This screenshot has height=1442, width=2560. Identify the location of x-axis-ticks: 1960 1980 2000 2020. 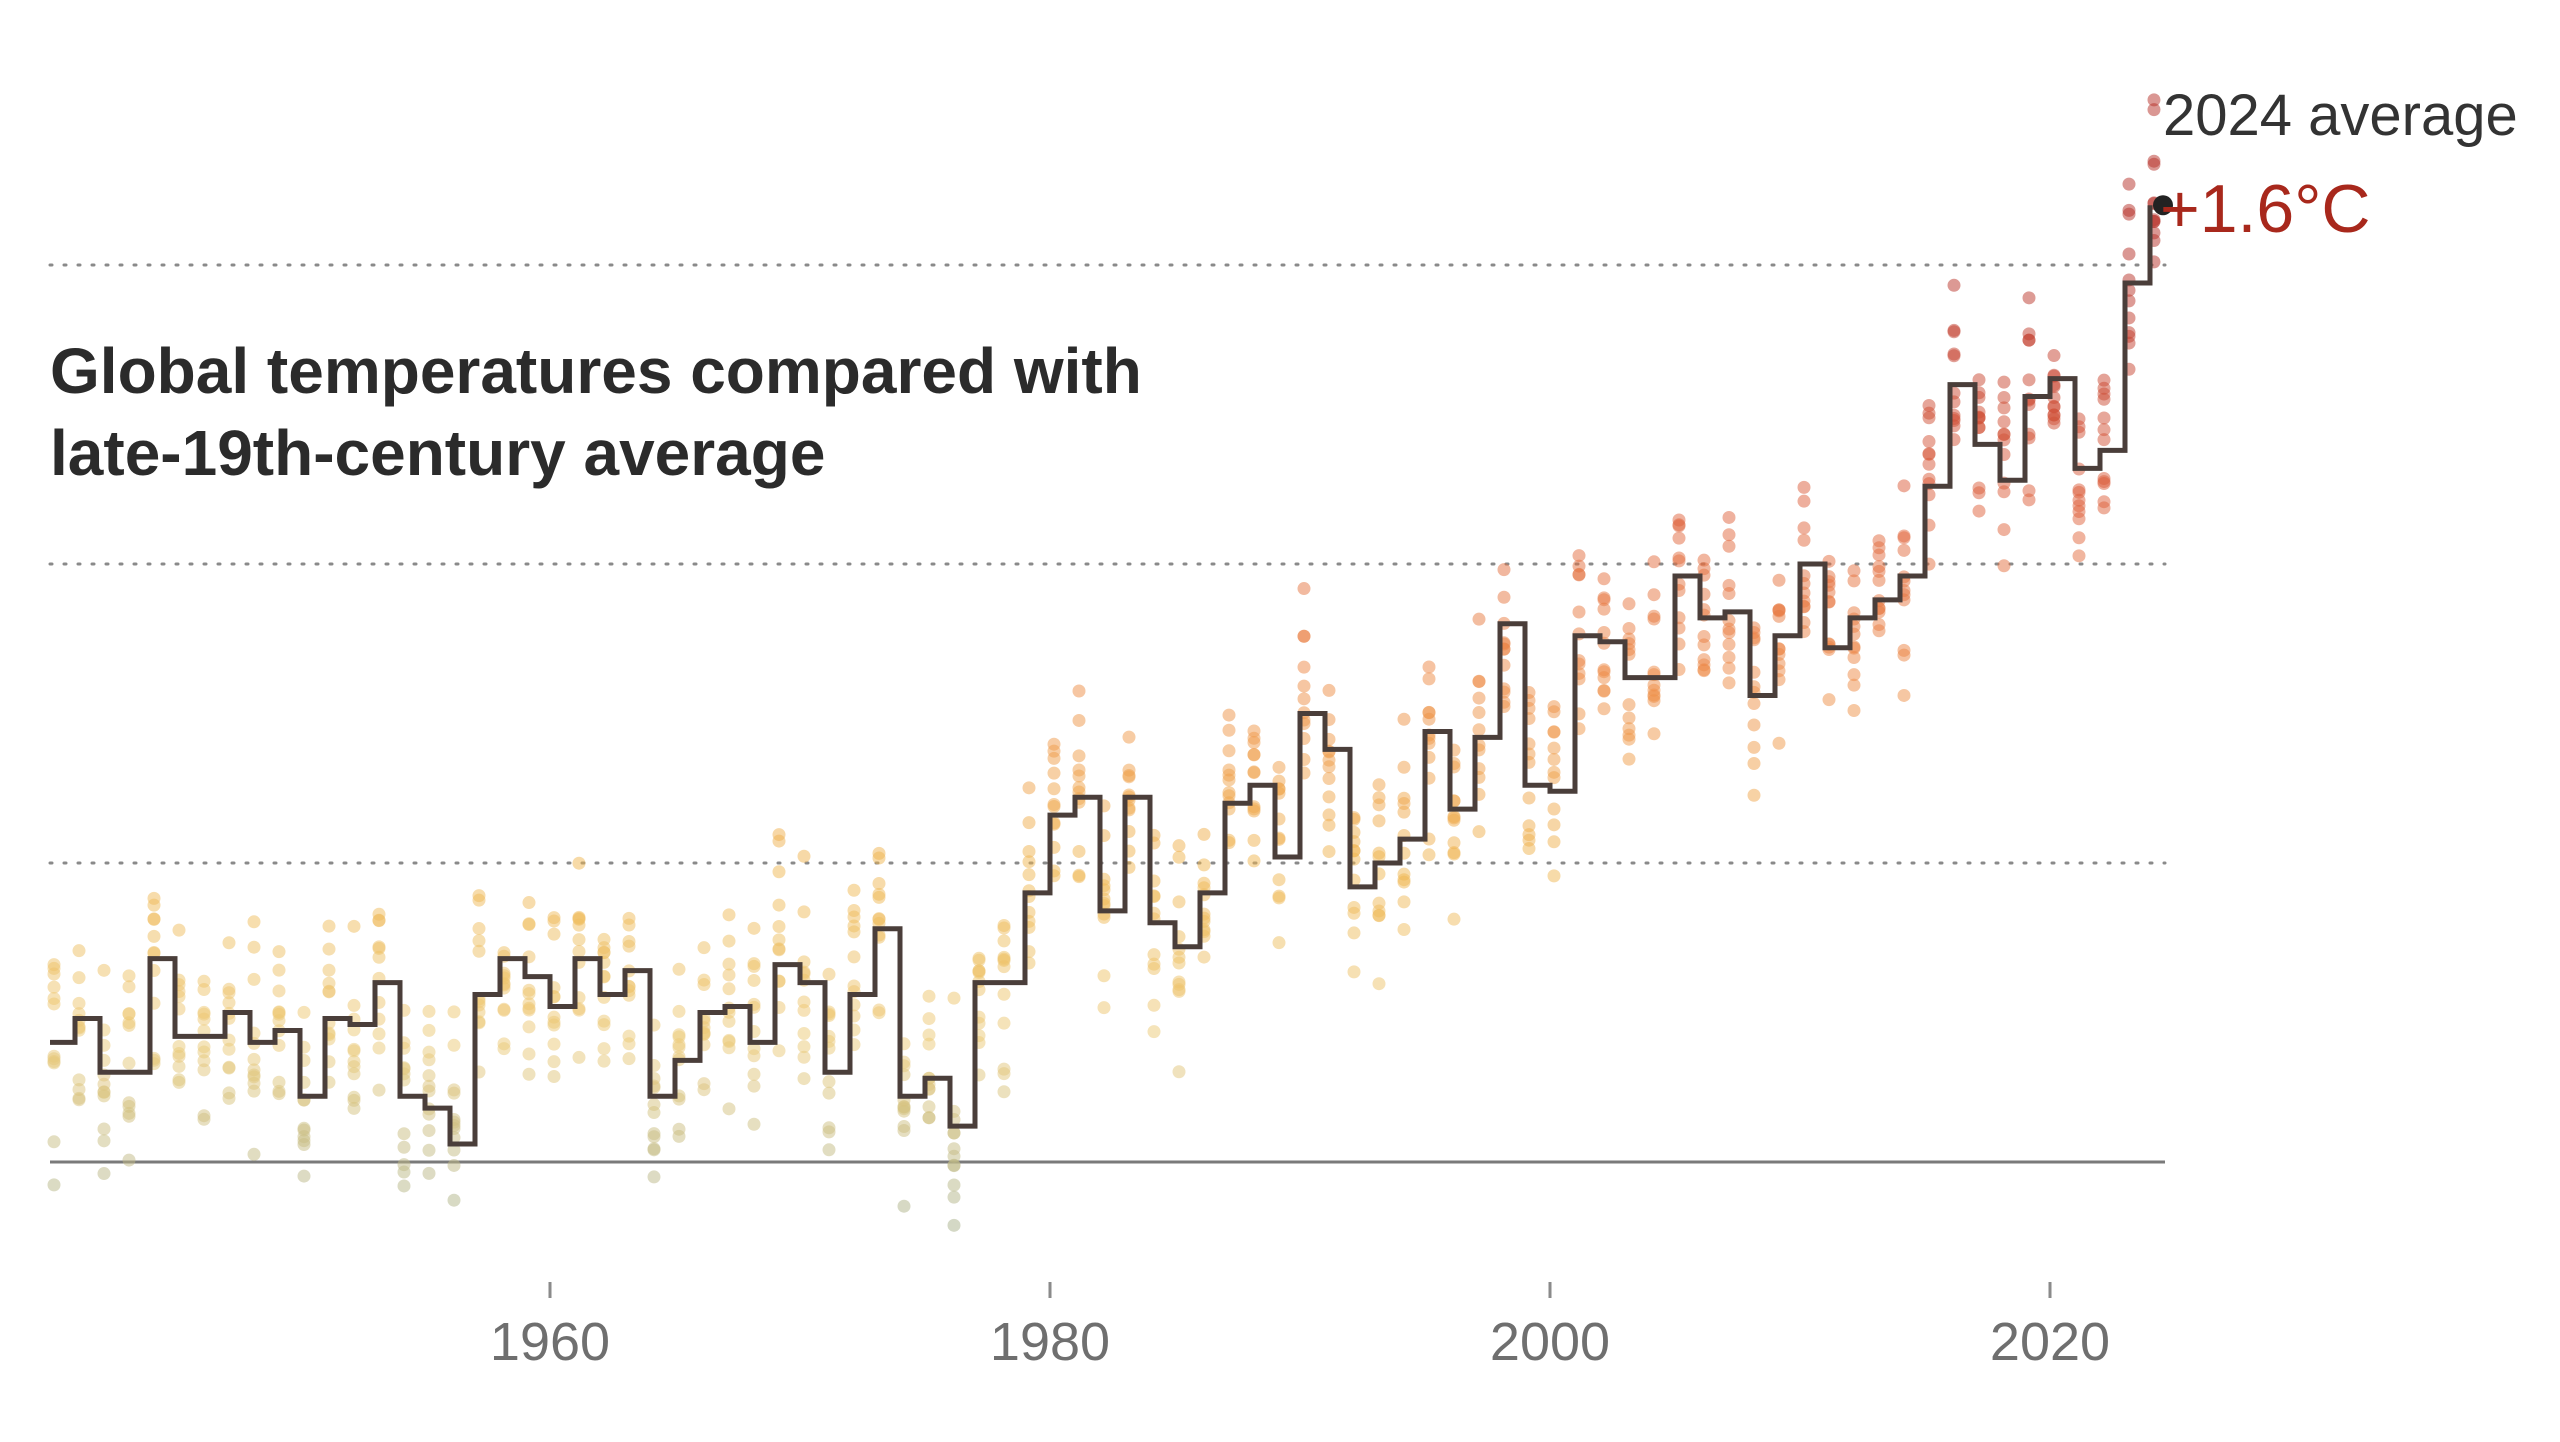
(1300, 1327).